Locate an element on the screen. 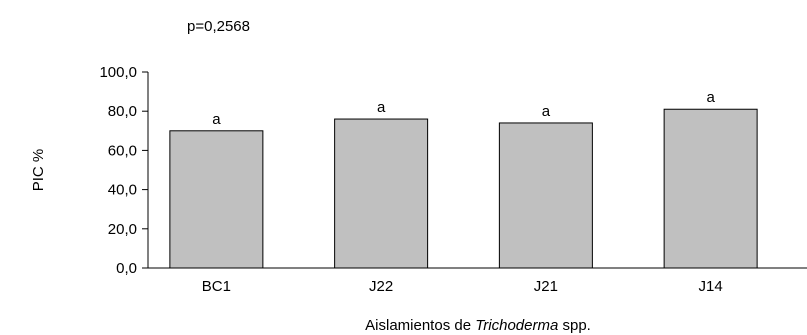  x-axis-label-genus: Trichoderma is located at coordinates (516, 325).